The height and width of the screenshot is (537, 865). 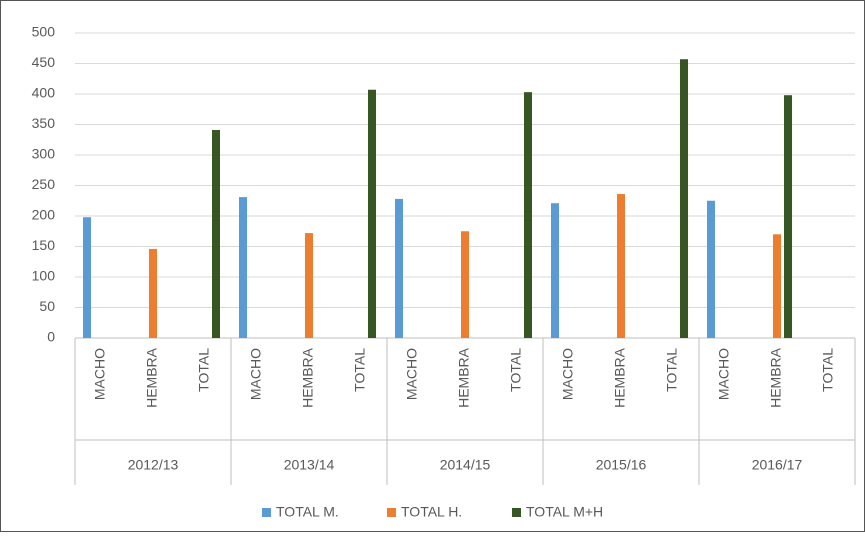 I want to click on group-label: 2012/13, so click(x=153, y=465).